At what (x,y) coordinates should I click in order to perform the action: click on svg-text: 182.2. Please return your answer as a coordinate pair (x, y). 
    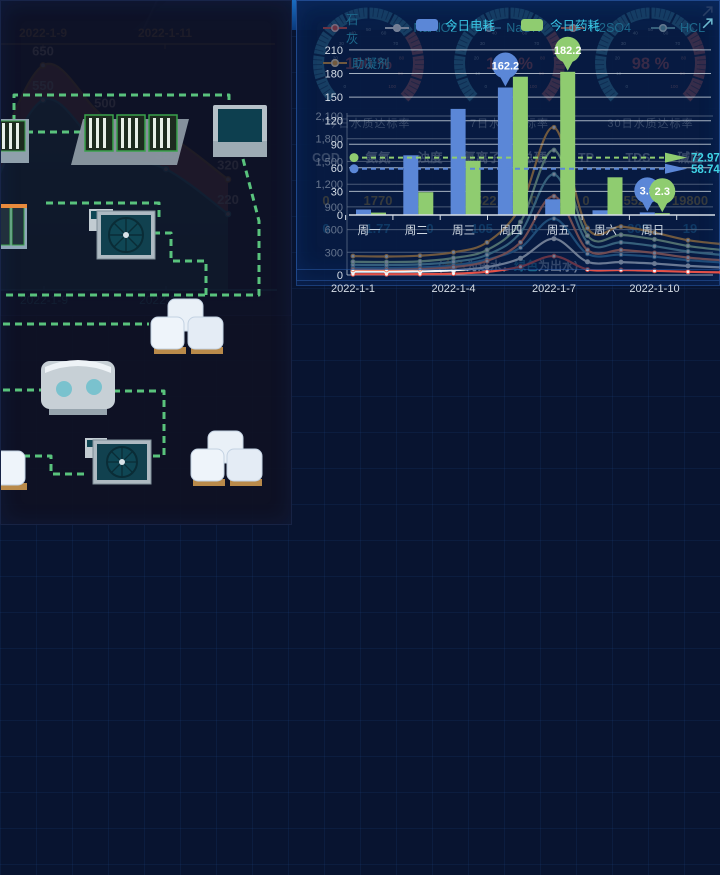
    Looking at the image, I should click on (568, 51).